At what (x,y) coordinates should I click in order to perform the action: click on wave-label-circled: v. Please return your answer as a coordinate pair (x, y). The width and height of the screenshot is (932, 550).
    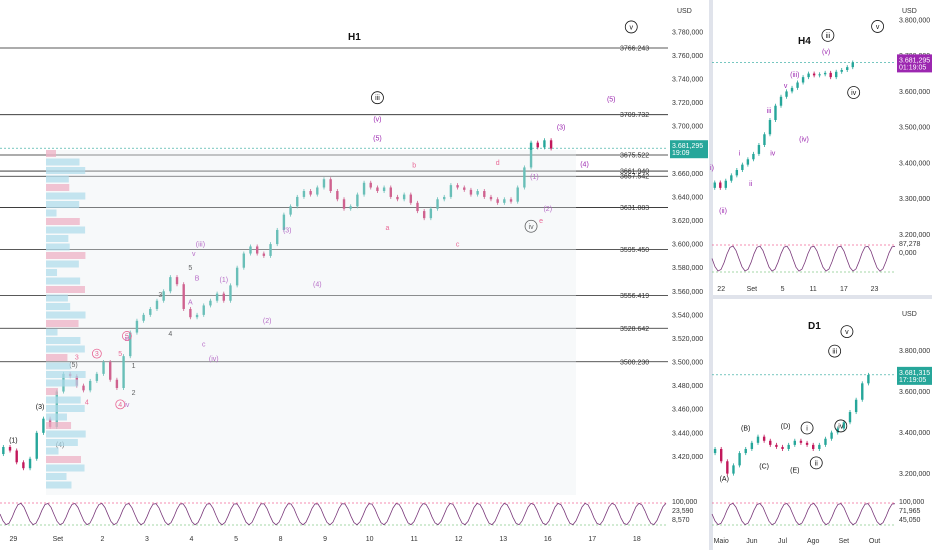
    Looking at the image, I should click on (847, 332).